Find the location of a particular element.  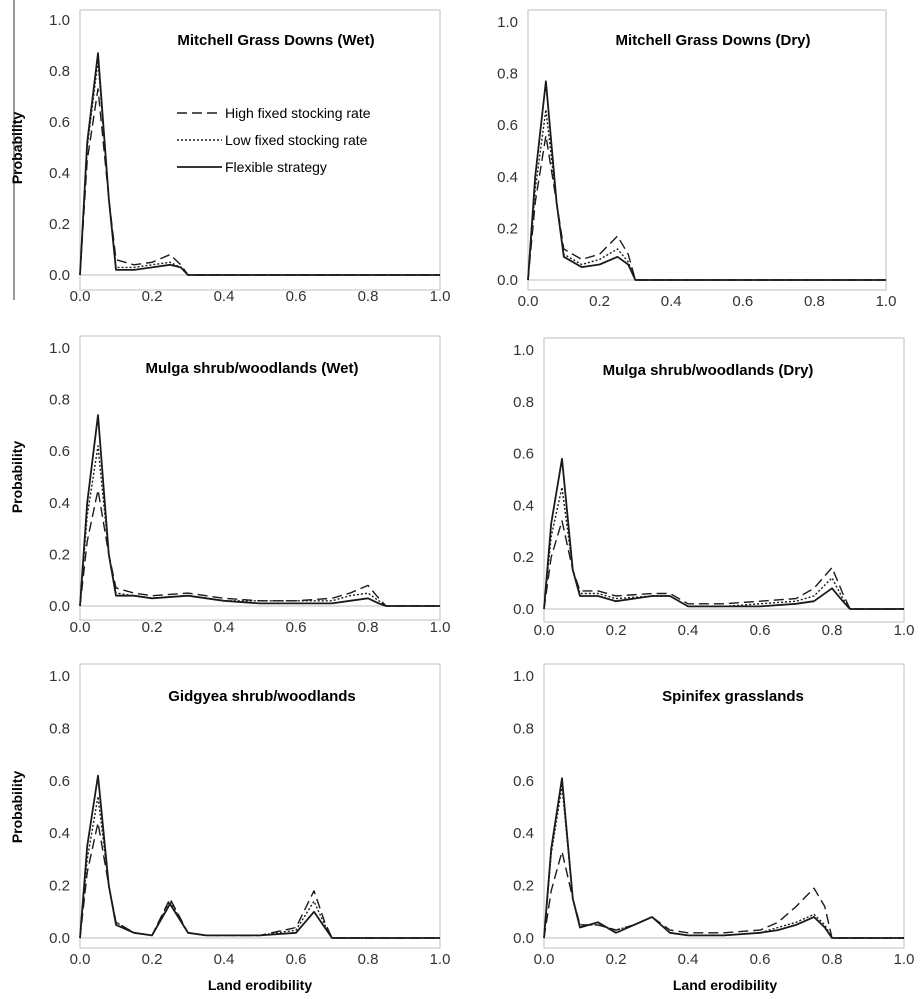

legend-label: High fixed stocking rate is located at coordinates (298, 113).